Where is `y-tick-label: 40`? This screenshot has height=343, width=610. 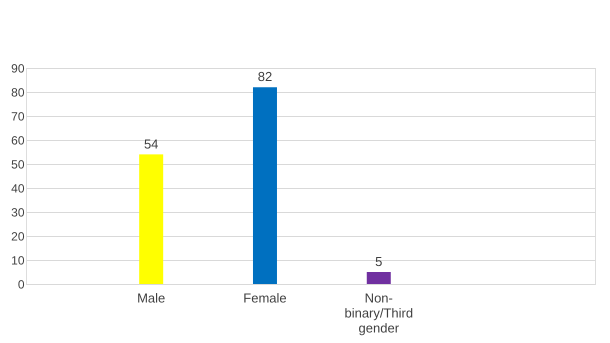
y-tick-label: 40 is located at coordinates (18, 189).